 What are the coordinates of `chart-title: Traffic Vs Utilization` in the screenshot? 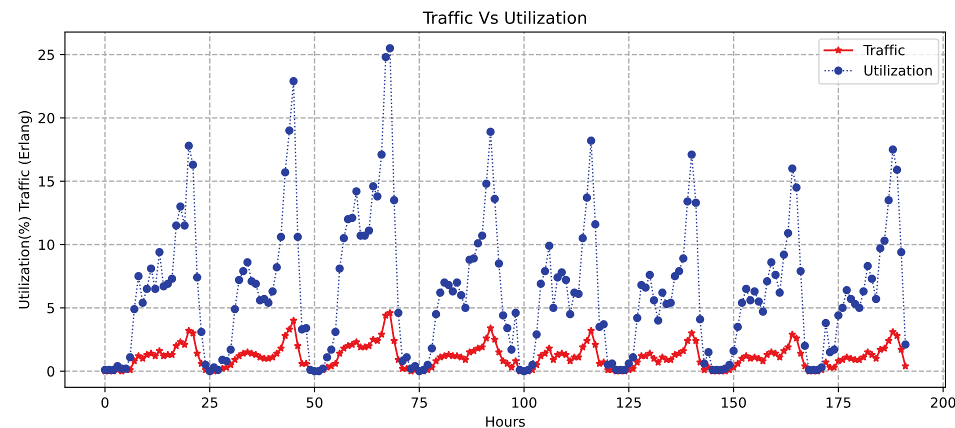 It's located at (504, 17).